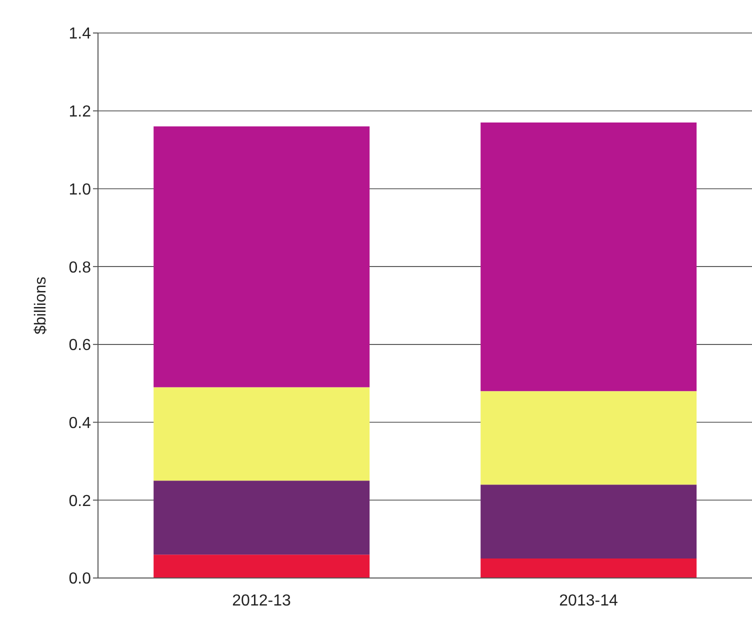 This screenshot has height=635, width=752. I want to click on y-tick-label: 0.6, so click(80, 345).